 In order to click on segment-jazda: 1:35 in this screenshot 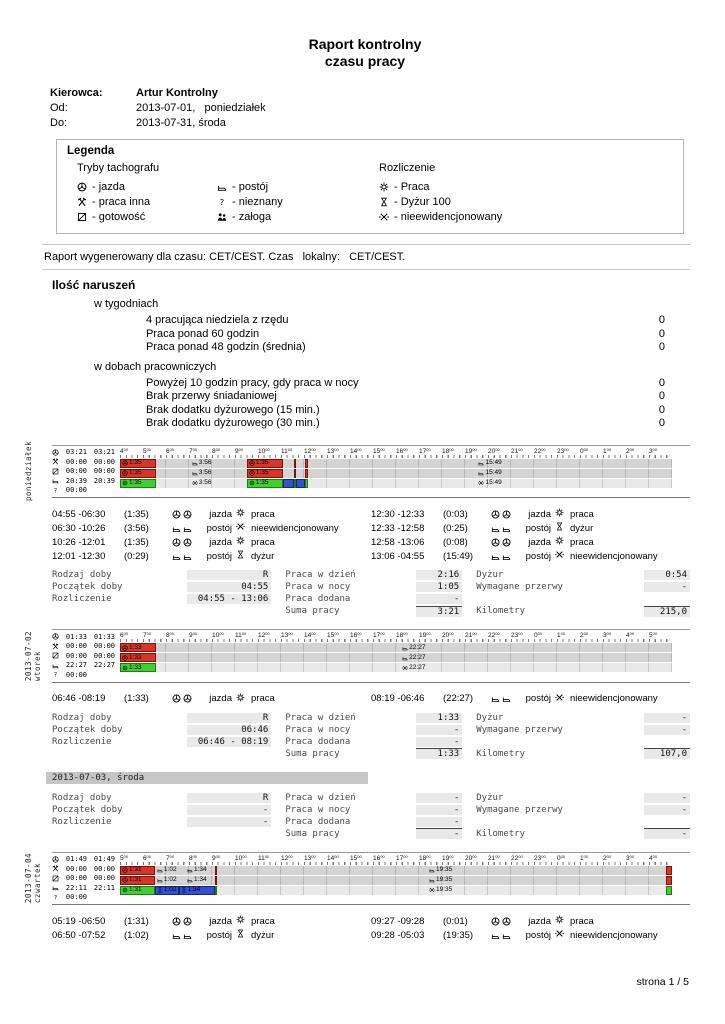, I will do `click(265, 463)`.